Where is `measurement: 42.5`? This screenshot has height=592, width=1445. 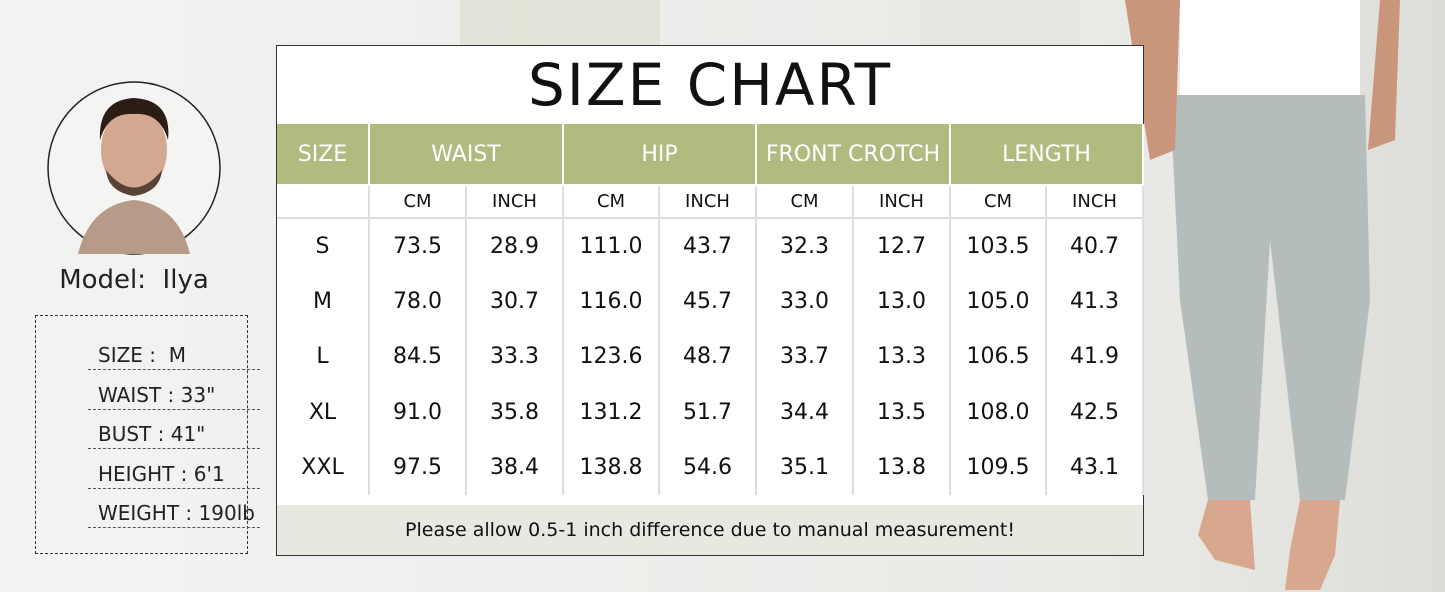
measurement: 42.5 is located at coordinates (1095, 412).